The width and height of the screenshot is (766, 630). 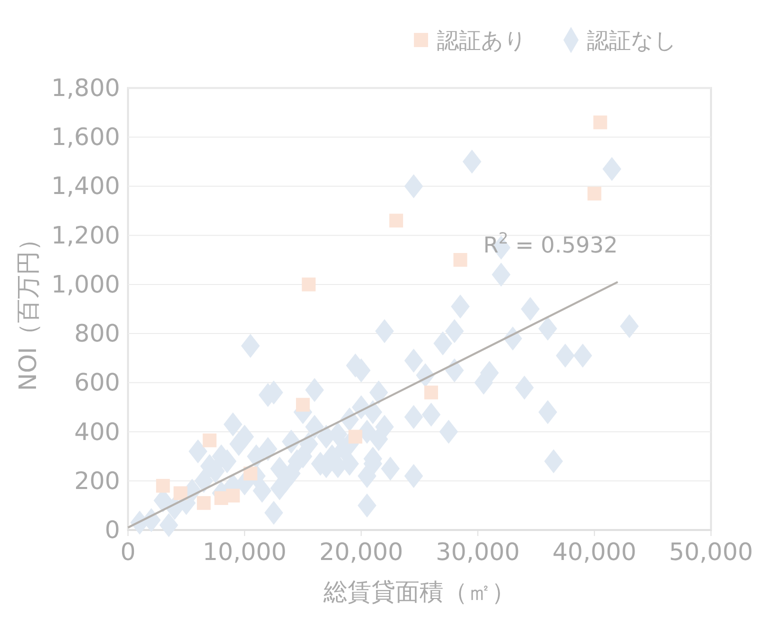 What do you see at coordinates (244, 552) in the screenshot?
I see `x-tick-label: 10,000` at bounding box center [244, 552].